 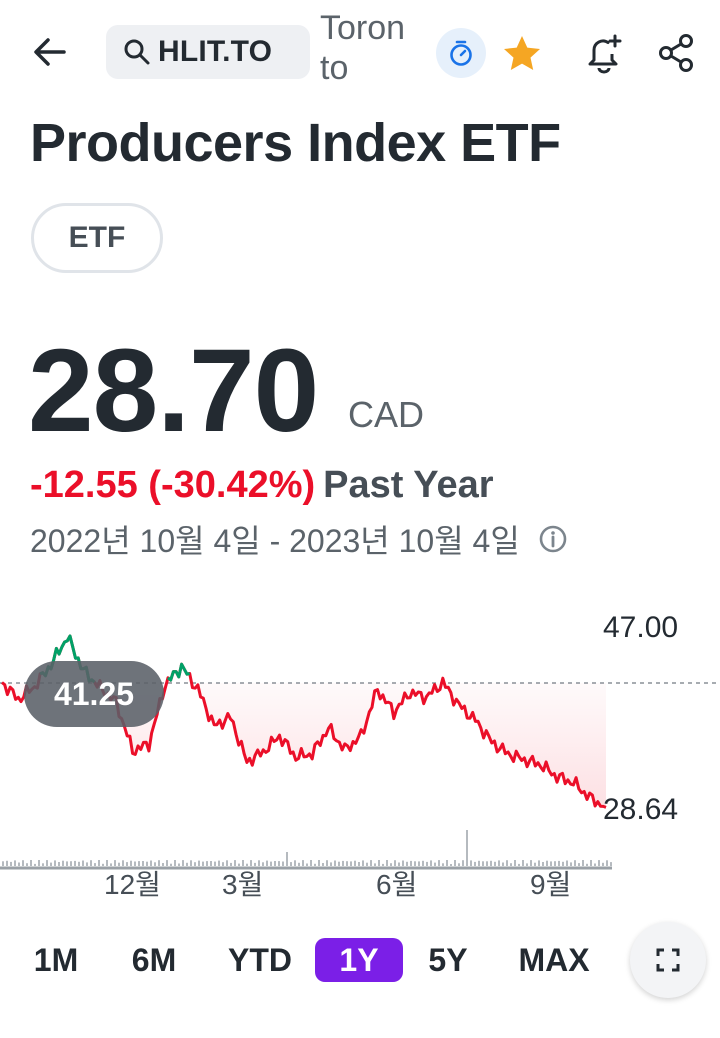 What do you see at coordinates (522, 54) in the screenshot?
I see `watchlist-star-button` at bounding box center [522, 54].